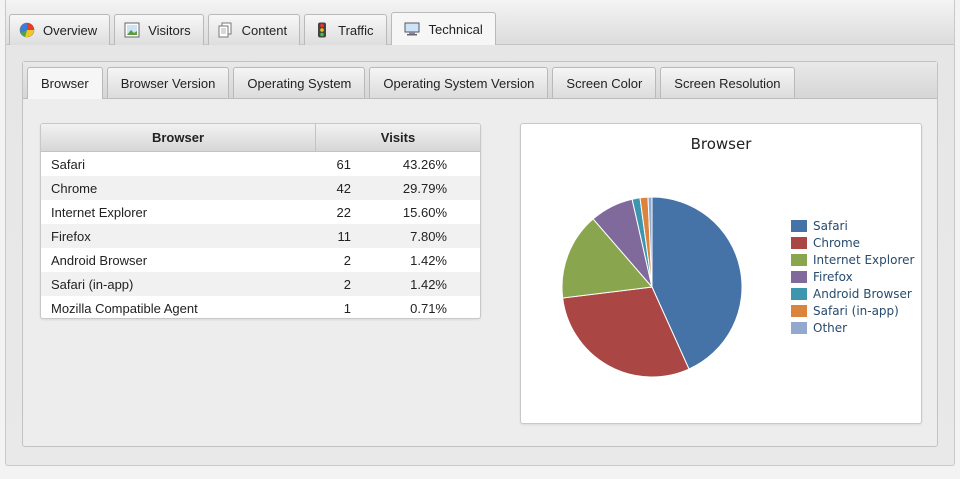  I want to click on table-row: Firefox 11 7.80%, so click(260, 236).